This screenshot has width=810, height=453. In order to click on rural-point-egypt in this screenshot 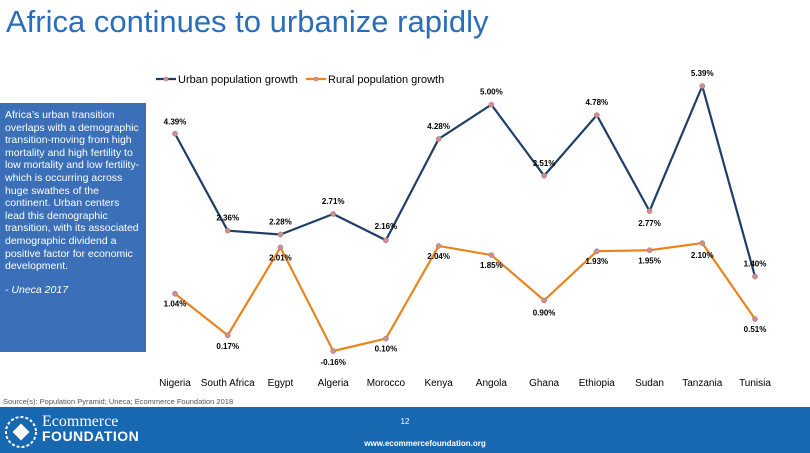, I will do `click(280, 247)`.